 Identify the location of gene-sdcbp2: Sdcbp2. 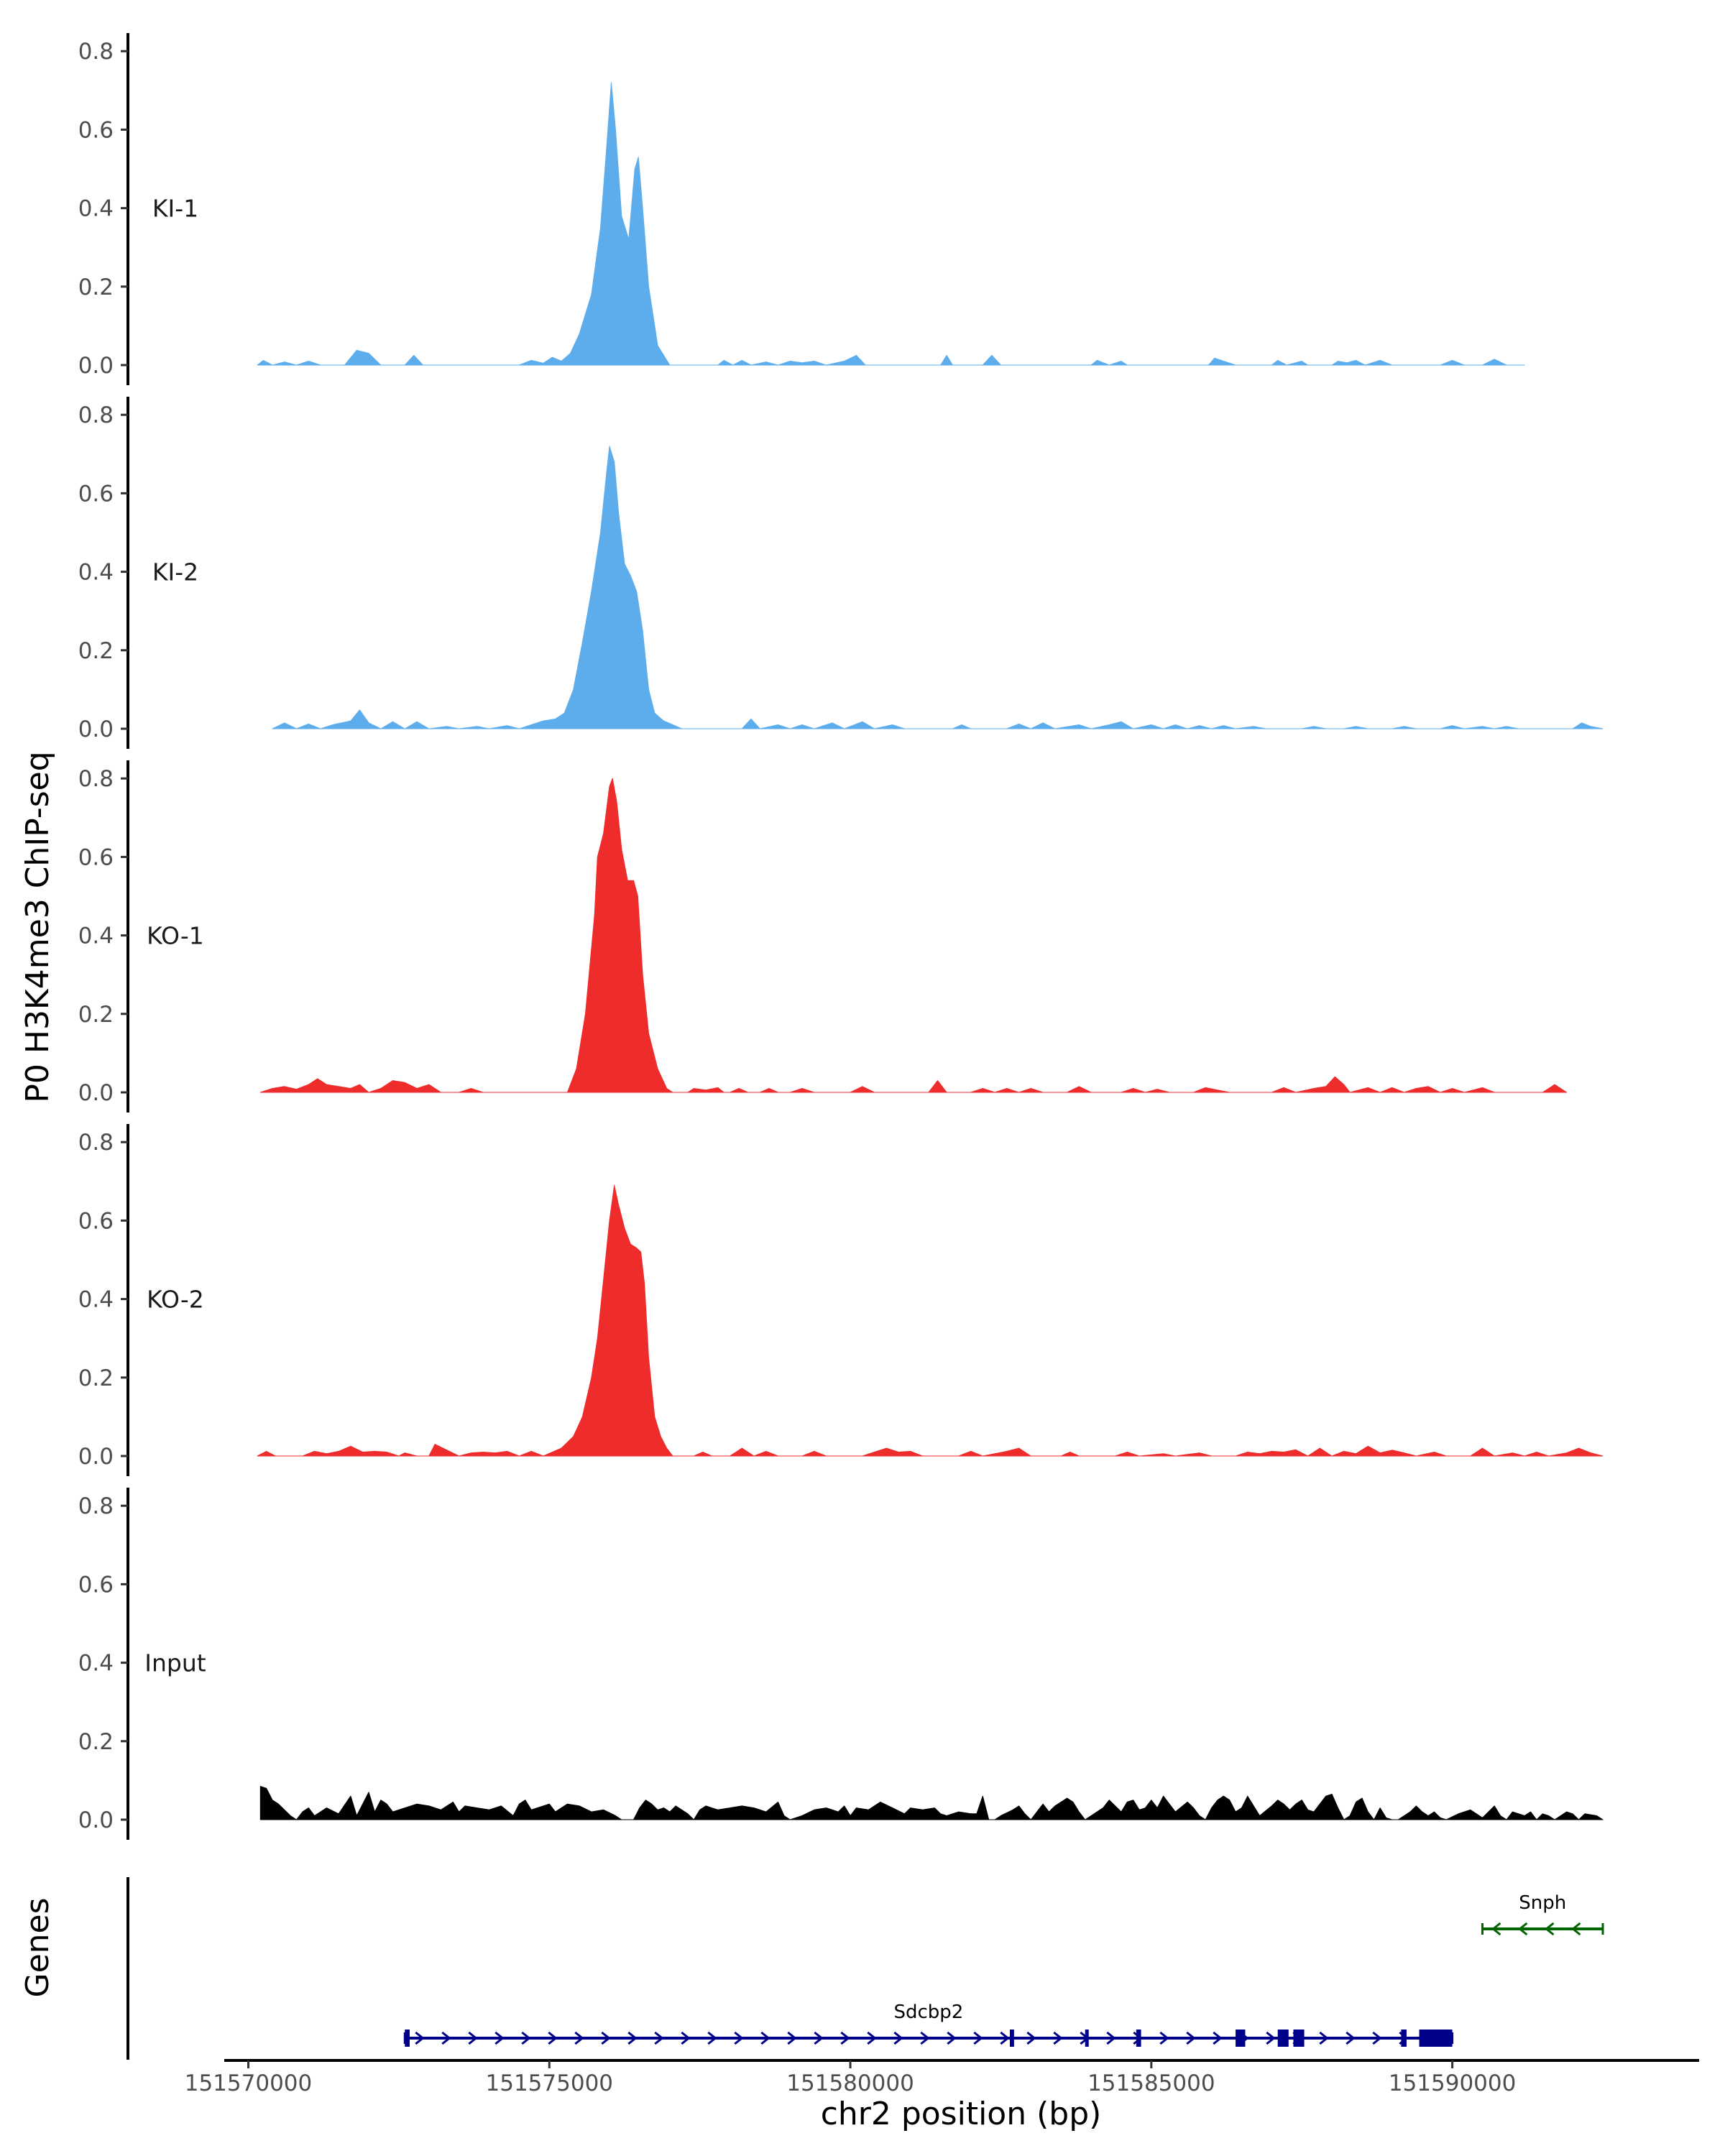
(928, 2024).